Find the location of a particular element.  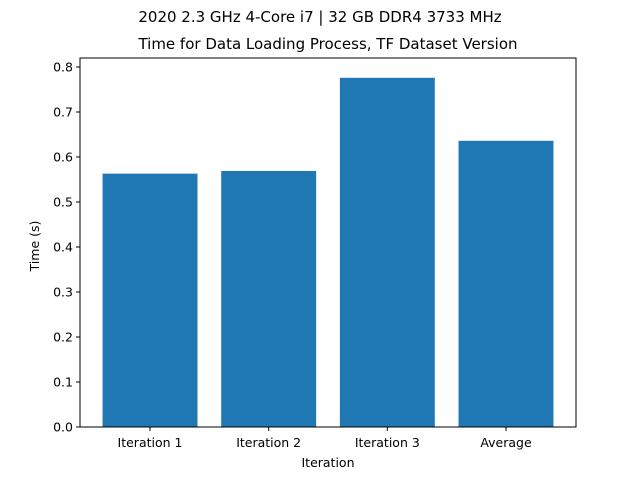

x-tick-label: Iteration 1 is located at coordinates (150, 442).